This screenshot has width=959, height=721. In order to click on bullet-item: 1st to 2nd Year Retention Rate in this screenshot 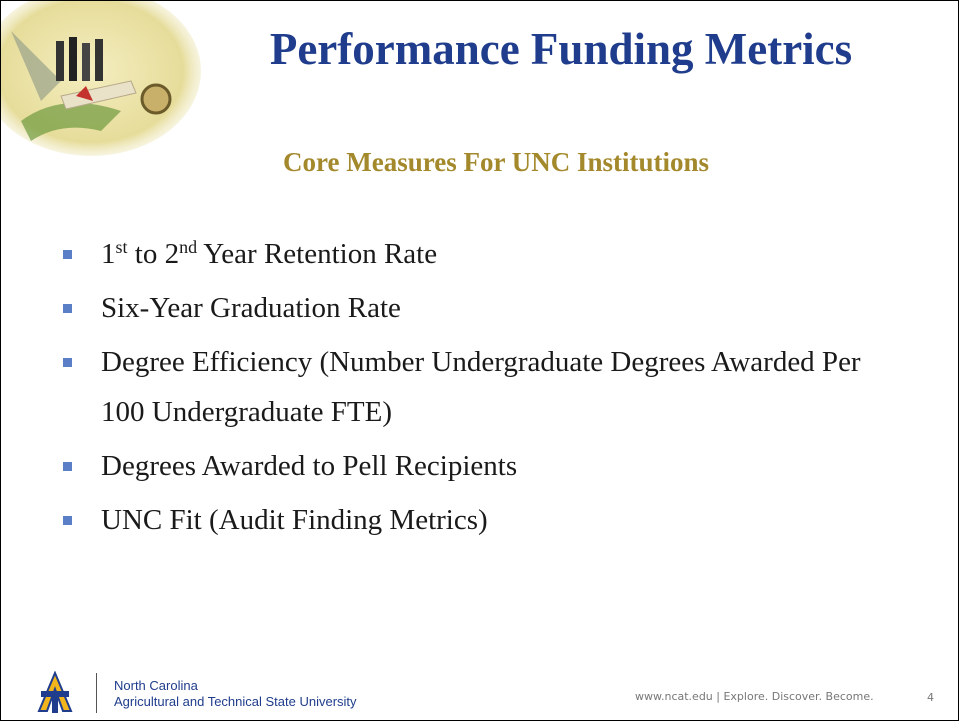, I will do `click(471, 254)`.